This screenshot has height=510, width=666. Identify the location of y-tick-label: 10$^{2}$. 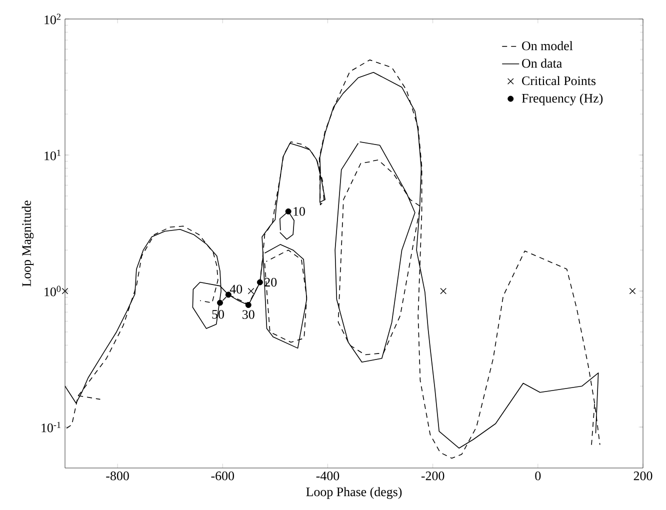
(52, 19).